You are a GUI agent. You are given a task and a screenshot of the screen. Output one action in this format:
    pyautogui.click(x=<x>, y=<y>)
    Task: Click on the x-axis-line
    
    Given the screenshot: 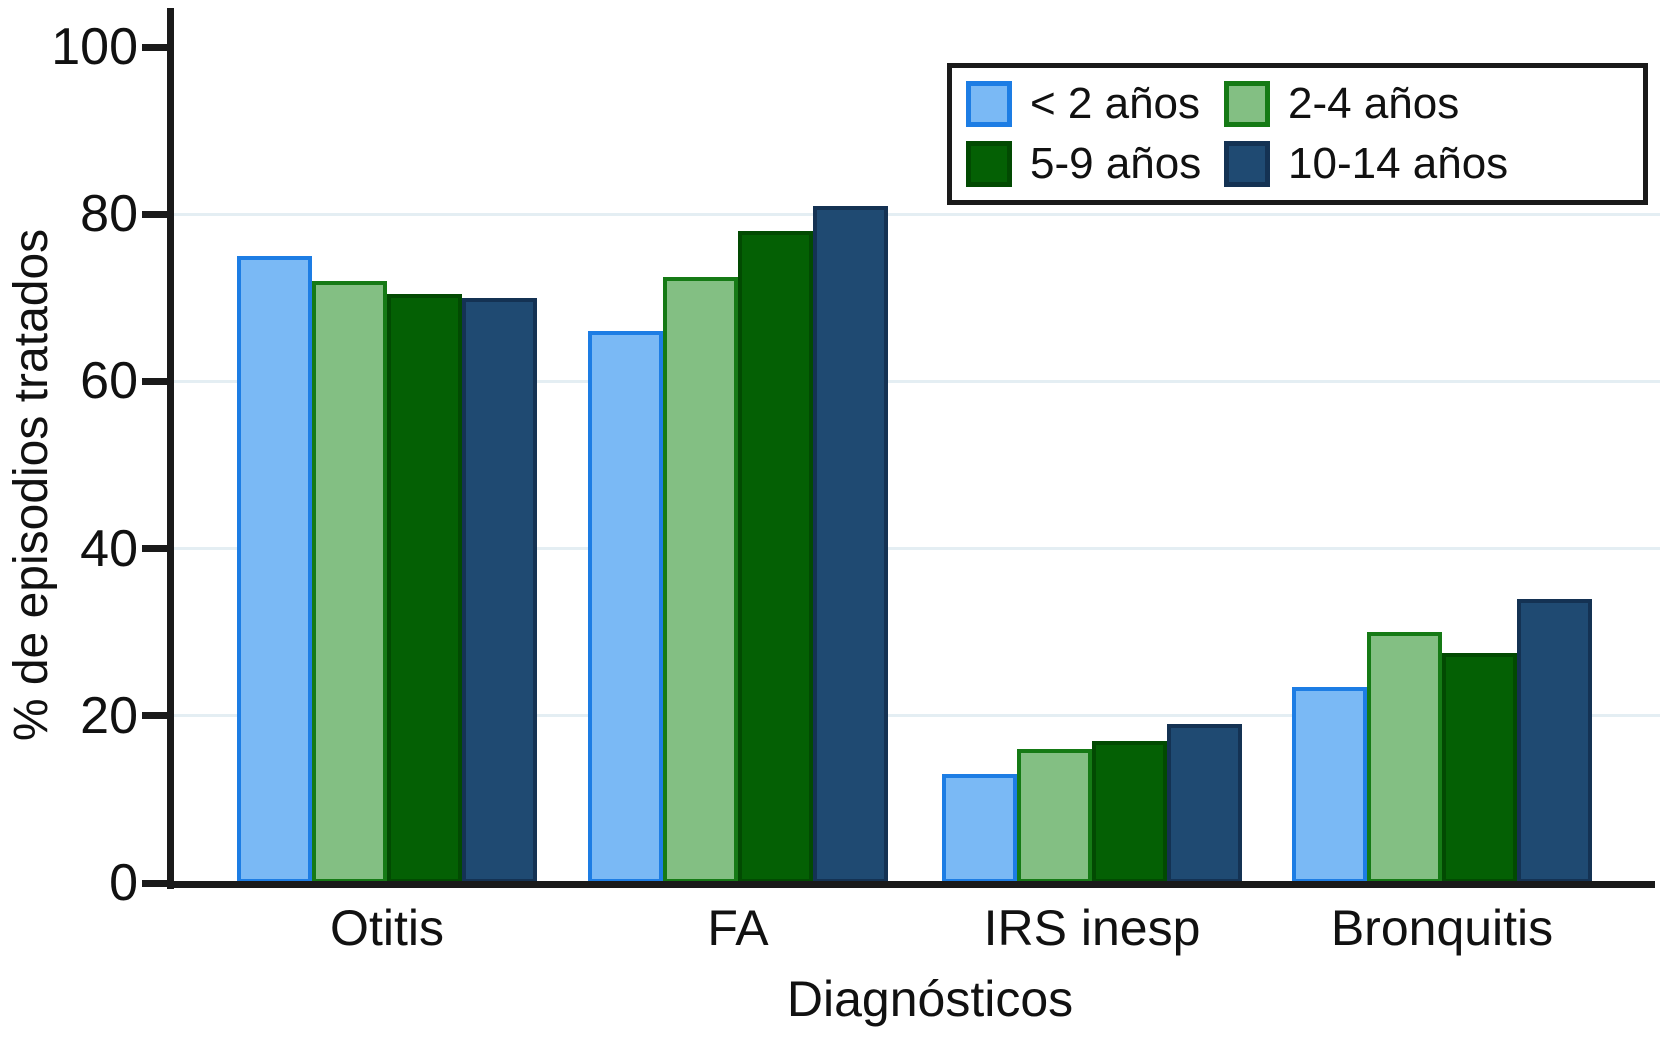 What is the action you would take?
    pyautogui.click(x=911, y=884)
    